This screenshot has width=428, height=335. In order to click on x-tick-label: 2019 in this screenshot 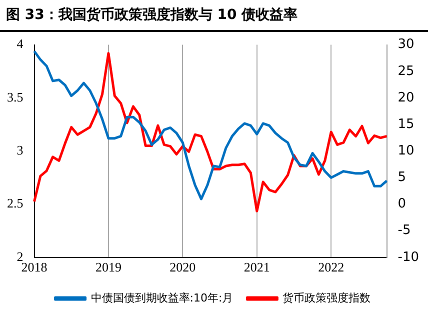, I will do `click(108, 267)`.